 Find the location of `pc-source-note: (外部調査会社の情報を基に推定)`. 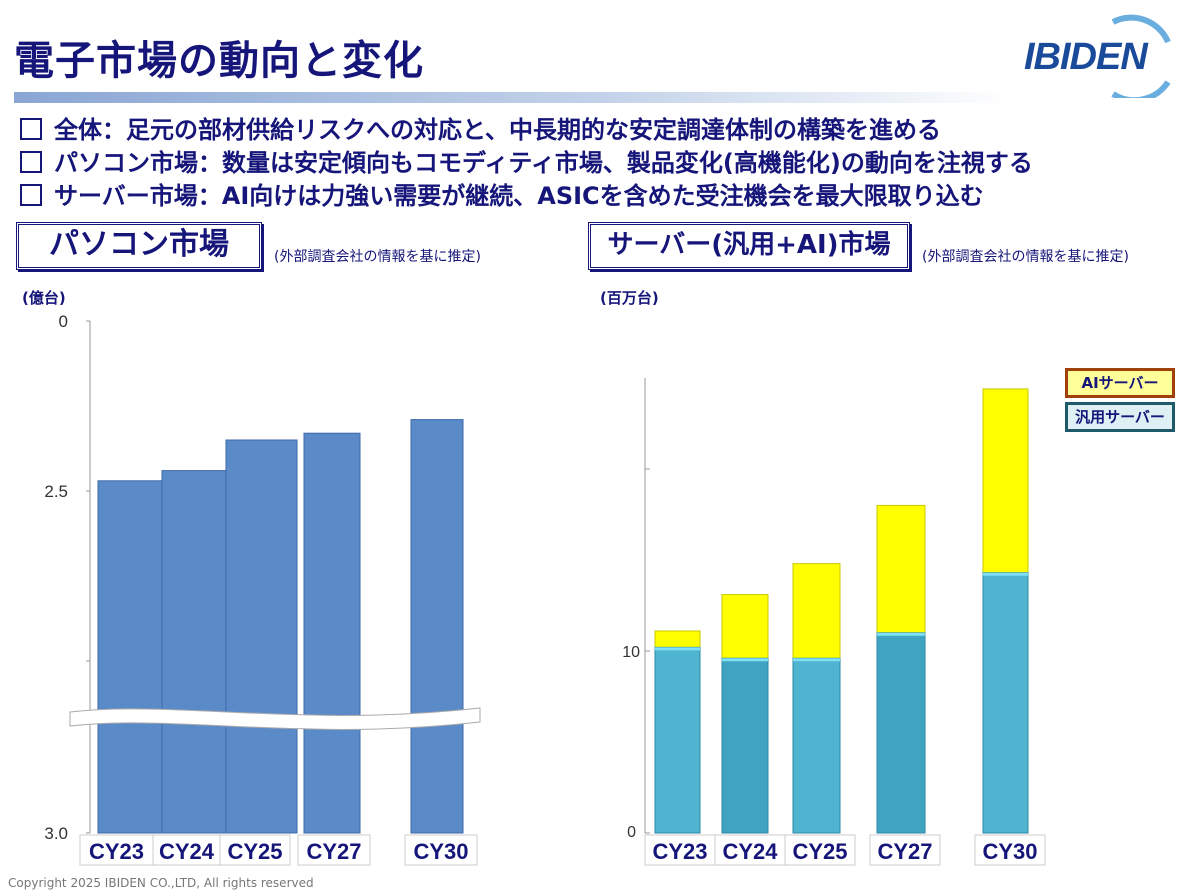

pc-source-note: (外部調査会社の情報を基に推定) is located at coordinates (377, 257).